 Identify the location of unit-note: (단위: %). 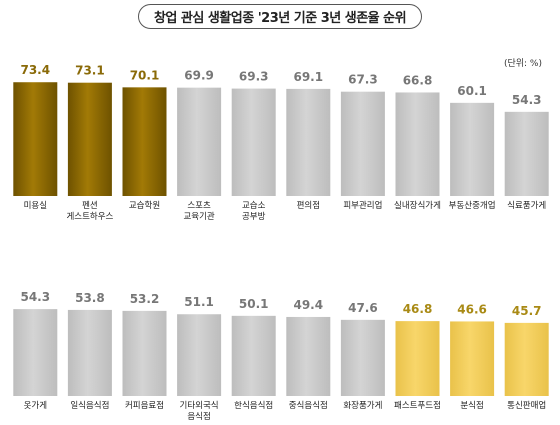
(522, 64).